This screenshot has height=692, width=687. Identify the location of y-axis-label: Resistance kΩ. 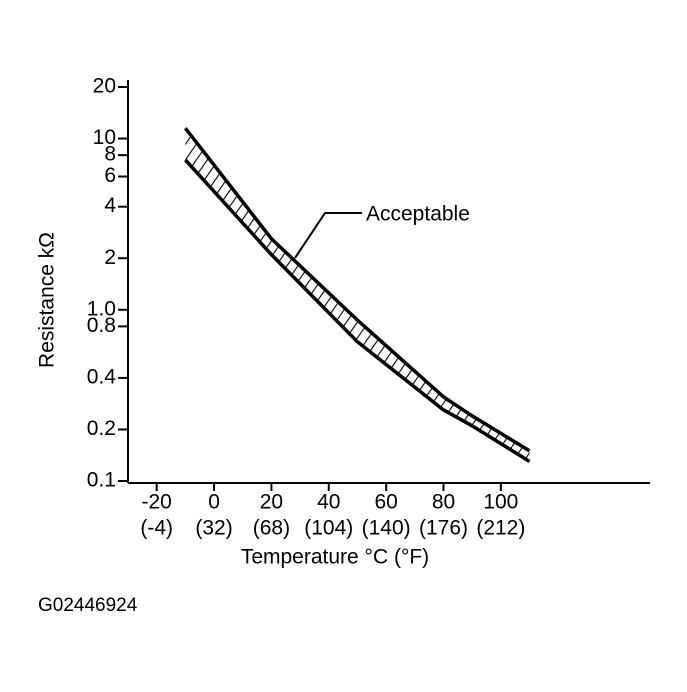
(47, 300).